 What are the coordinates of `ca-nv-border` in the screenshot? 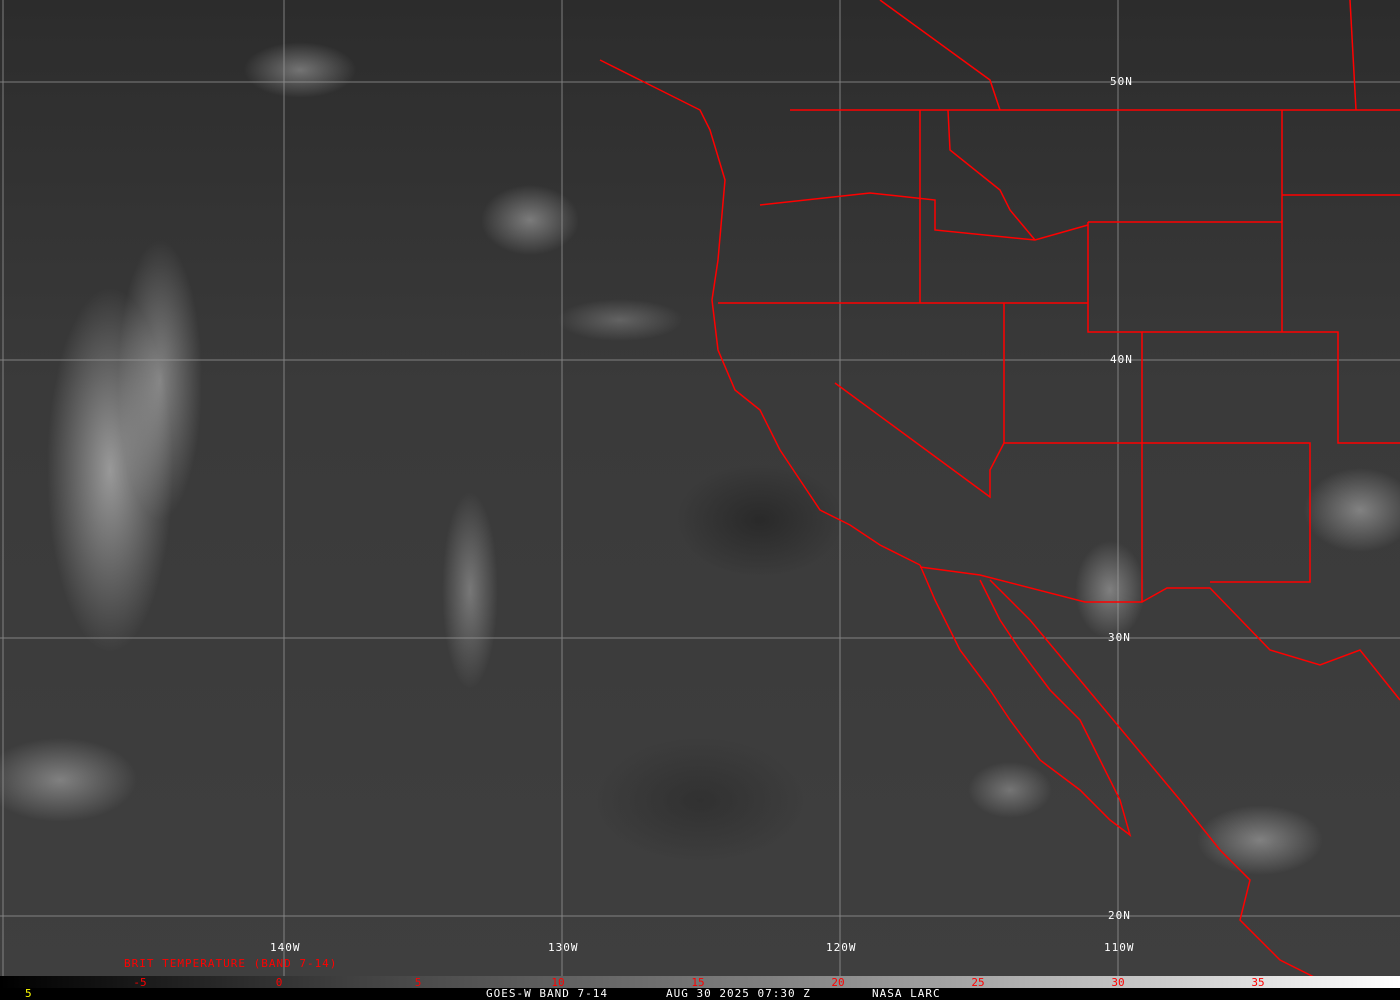 It's located at (919, 440).